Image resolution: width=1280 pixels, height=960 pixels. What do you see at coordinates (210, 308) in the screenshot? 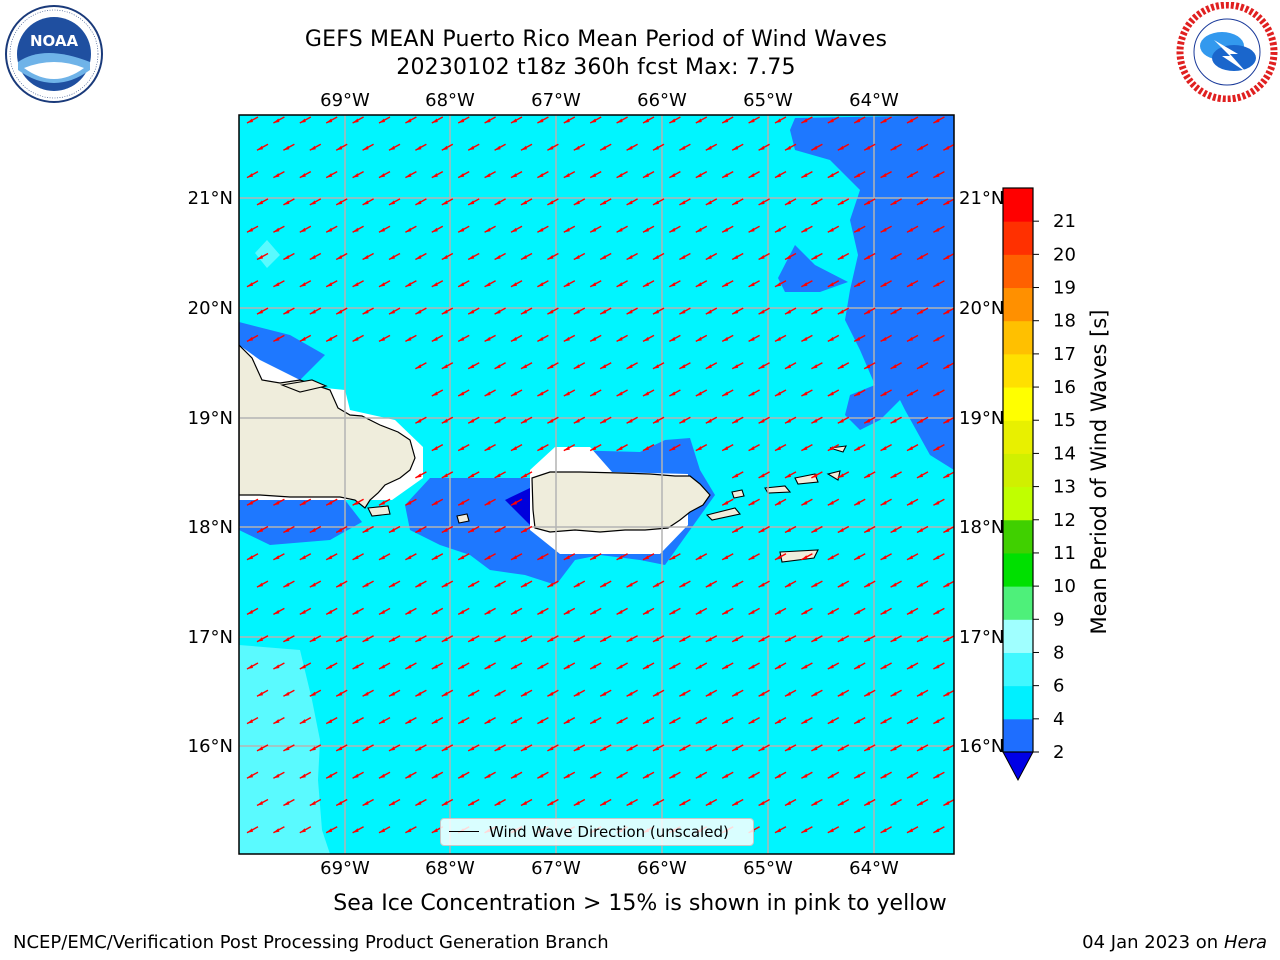
I see `lat-label-left: 20°N` at bounding box center [210, 308].